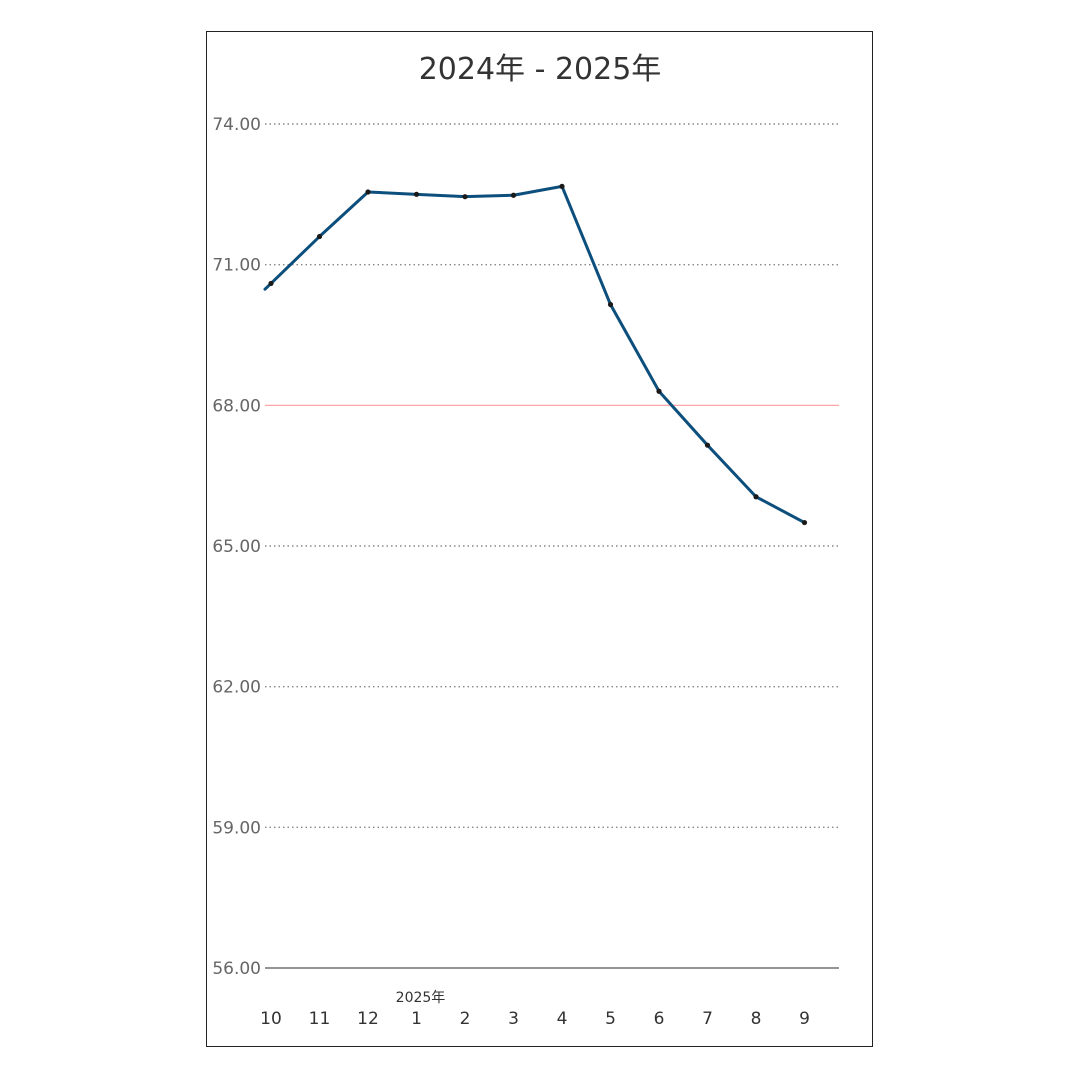  What do you see at coordinates (421, 998) in the screenshot?
I see `x-group-label: 2025年` at bounding box center [421, 998].